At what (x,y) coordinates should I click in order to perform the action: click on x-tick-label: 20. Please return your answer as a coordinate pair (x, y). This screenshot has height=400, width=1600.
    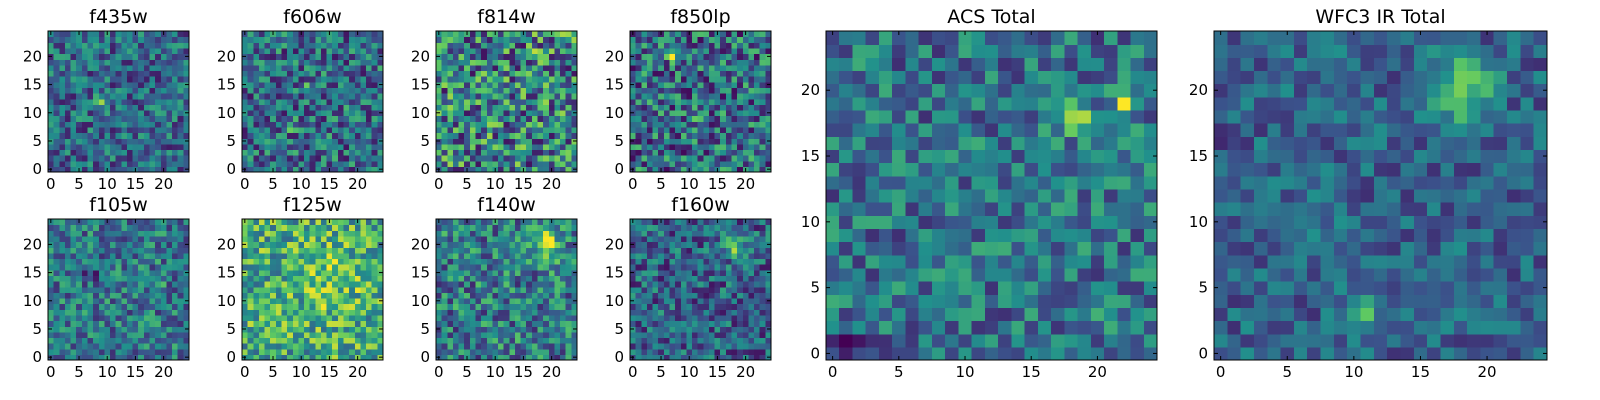
    Looking at the image, I should click on (357, 372).